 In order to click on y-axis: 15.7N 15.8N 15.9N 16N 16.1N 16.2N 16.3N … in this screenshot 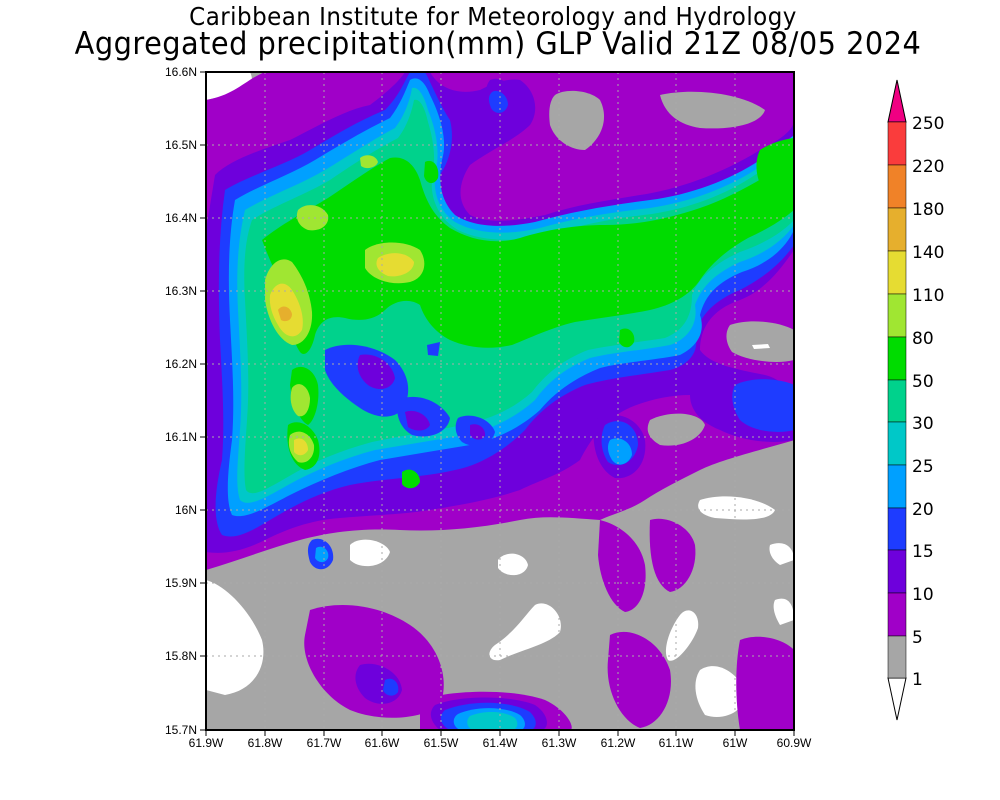, I will do `click(185, 401)`.